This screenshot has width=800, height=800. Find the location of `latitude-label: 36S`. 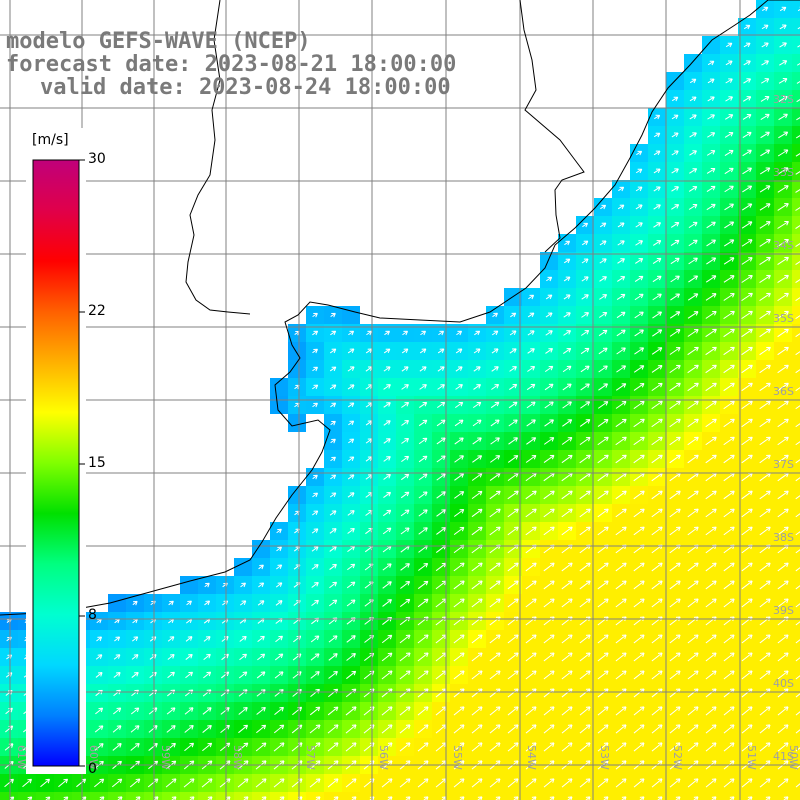

latitude-label: 36S is located at coordinates (783, 391).